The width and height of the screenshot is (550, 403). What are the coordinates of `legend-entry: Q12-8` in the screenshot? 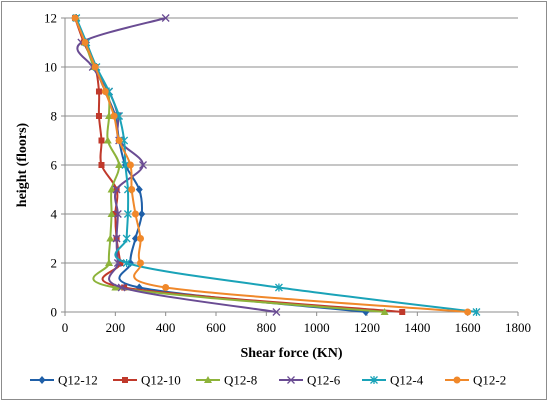 It's located at (226, 380).